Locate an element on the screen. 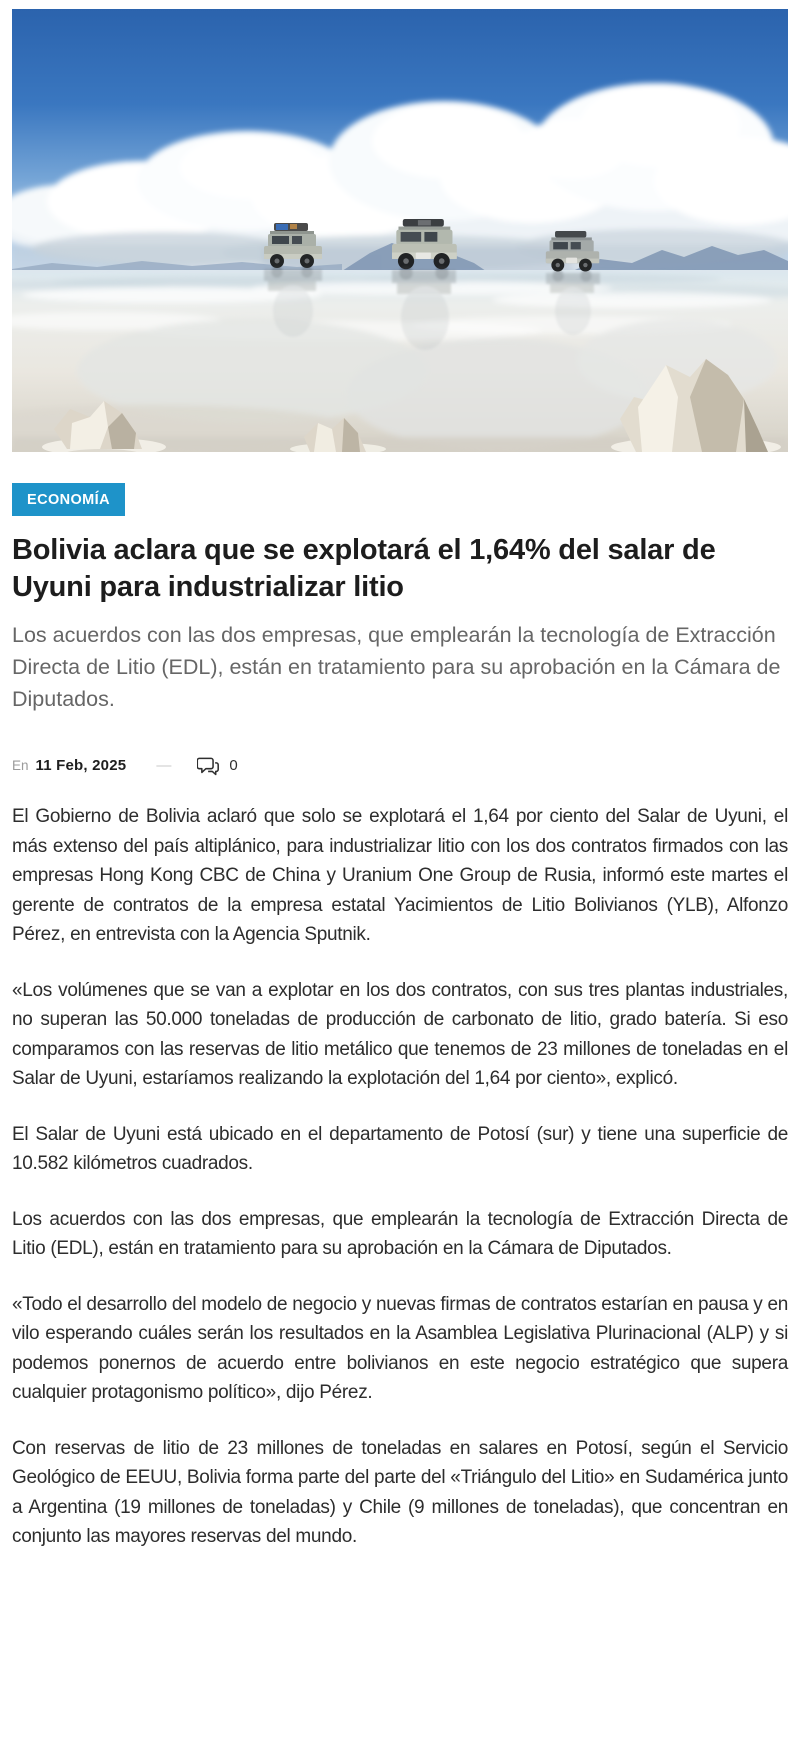  category-badge-economia: ECONOMÍA is located at coordinates (68, 499).